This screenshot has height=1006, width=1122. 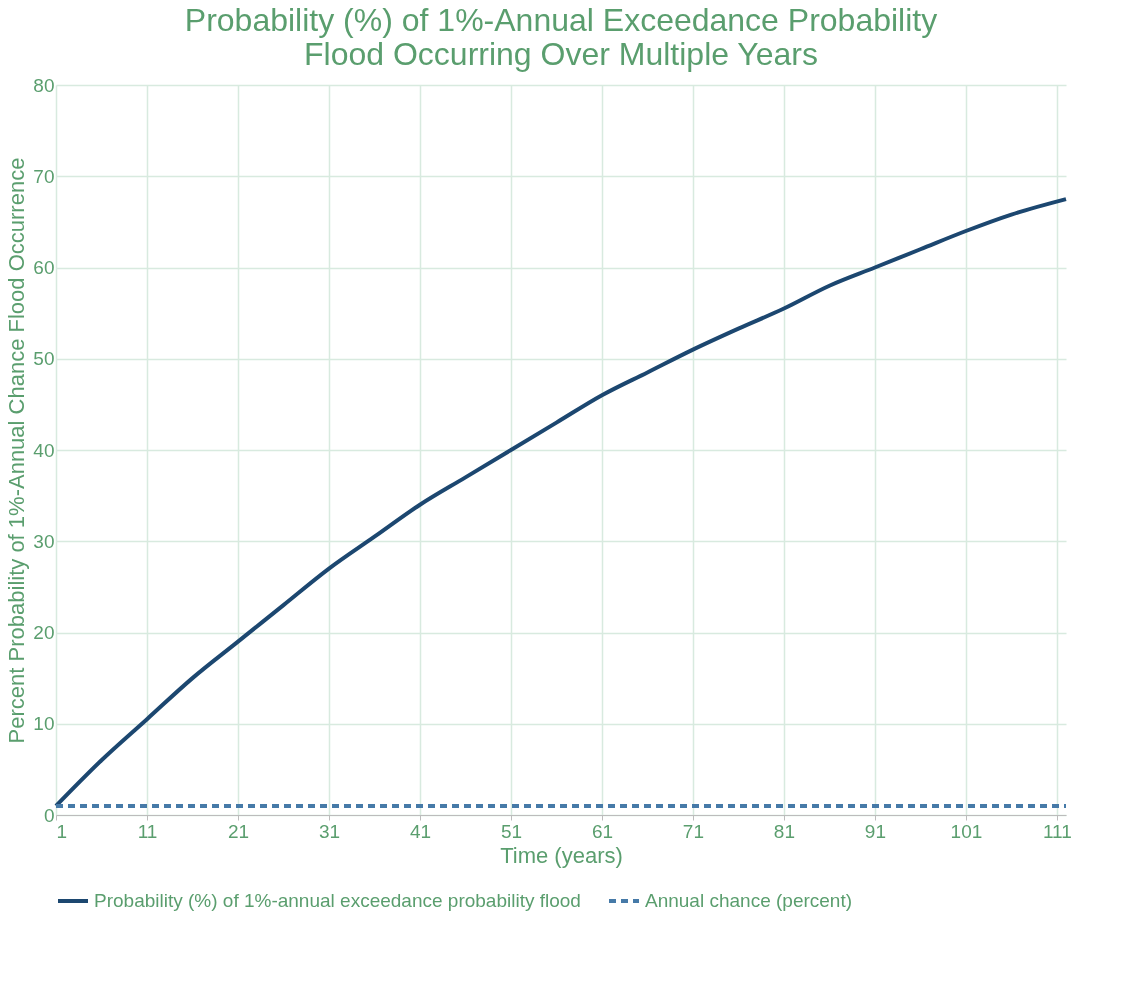 I want to click on x-tick-label: 81, so click(x=784, y=831).